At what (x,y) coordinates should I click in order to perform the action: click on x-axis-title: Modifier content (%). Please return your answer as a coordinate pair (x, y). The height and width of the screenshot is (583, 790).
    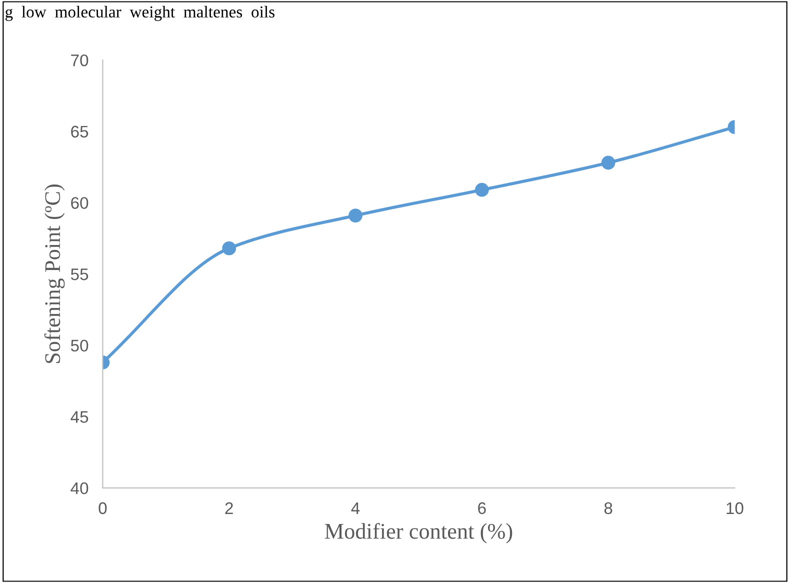
    Looking at the image, I should click on (418, 533).